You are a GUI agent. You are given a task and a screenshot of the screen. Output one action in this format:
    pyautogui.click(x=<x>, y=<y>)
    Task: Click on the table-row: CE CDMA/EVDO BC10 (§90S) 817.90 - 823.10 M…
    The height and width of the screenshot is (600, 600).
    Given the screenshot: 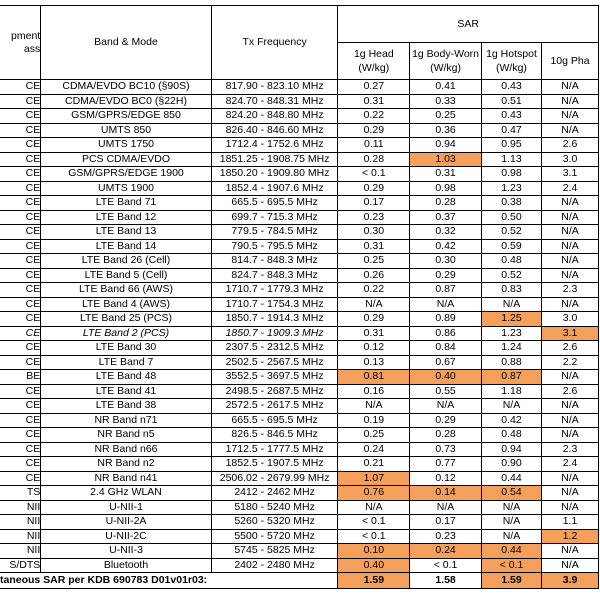 What is the action you would take?
    pyautogui.click(x=299, y=87)
    